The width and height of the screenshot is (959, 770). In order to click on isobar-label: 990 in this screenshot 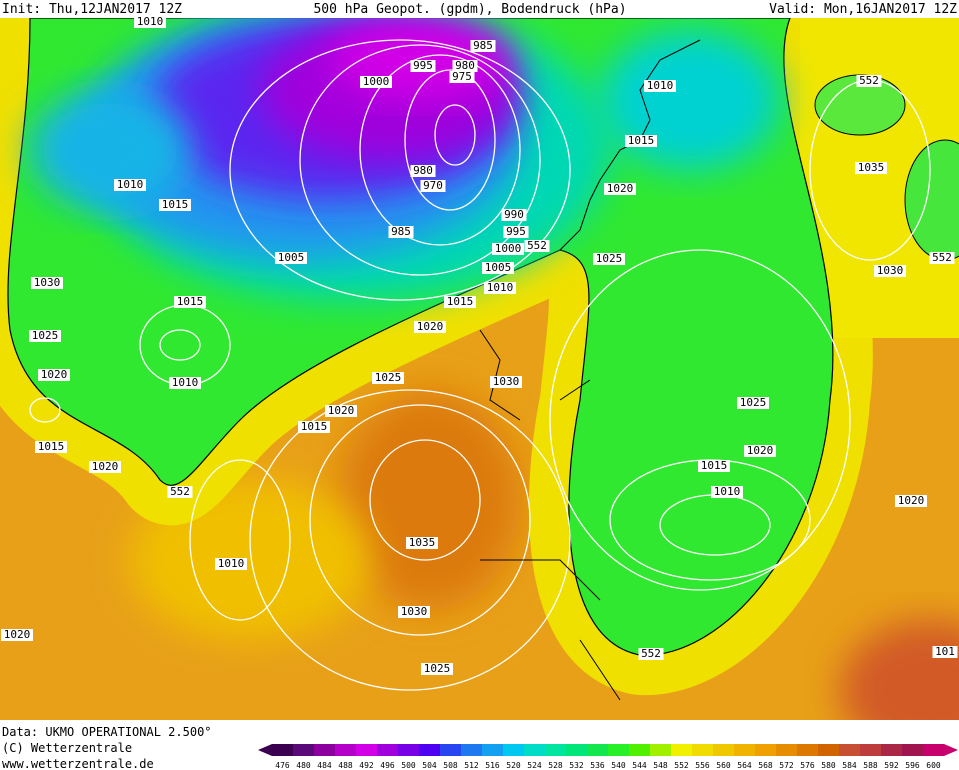, I will do `click(514, 214)`.